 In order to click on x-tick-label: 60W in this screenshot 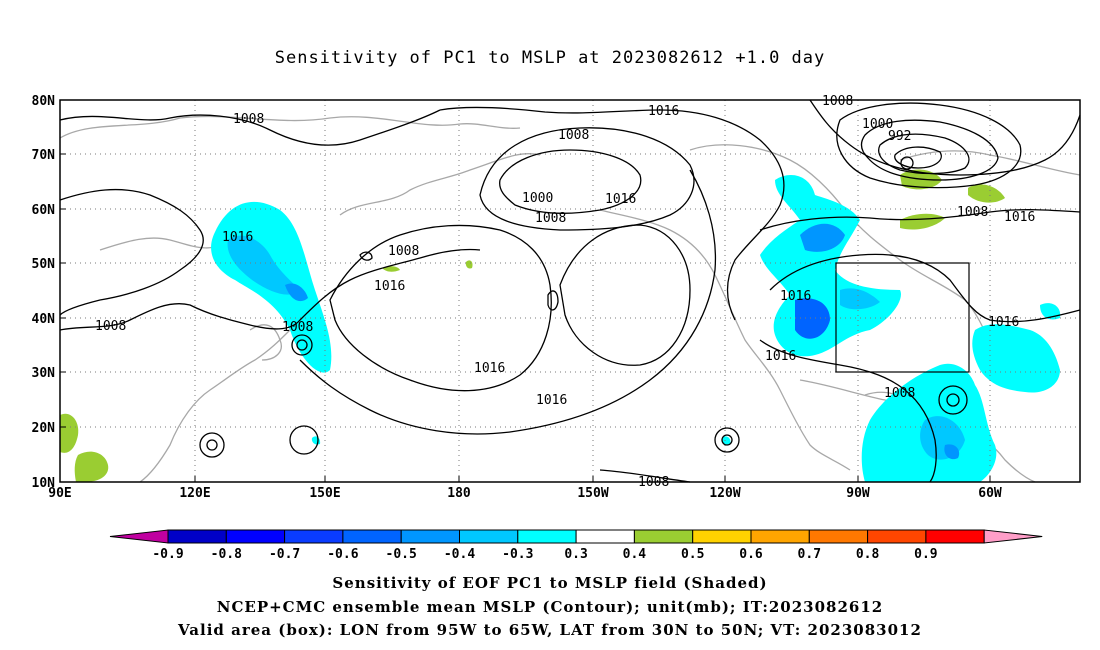, I will do `click(990, 493)`.